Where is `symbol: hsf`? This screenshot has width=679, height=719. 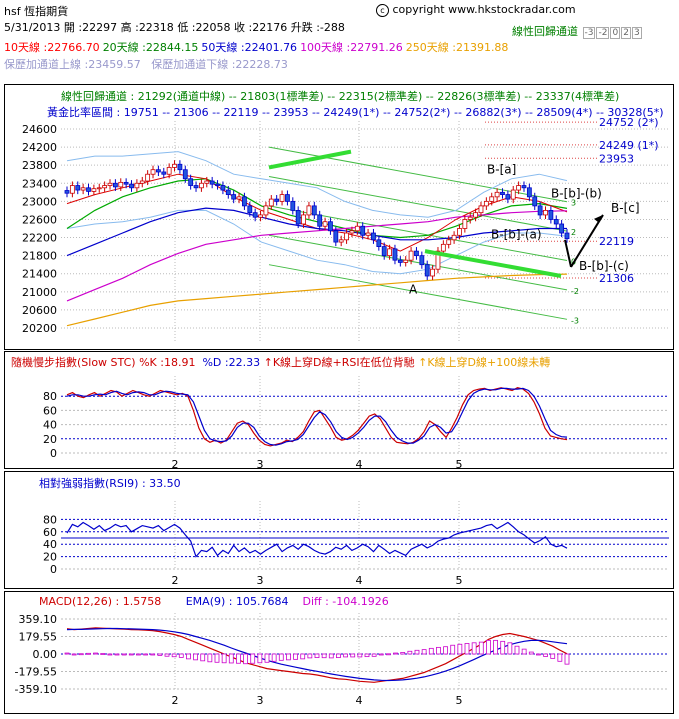
symbol: hsf is located at coordinates (12, 11).